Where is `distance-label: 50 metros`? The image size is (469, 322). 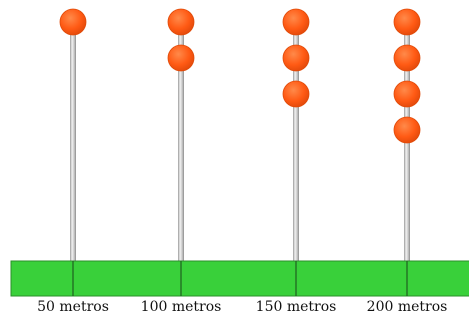
distance-label: 50 metros is located at coordinates (73, 307).